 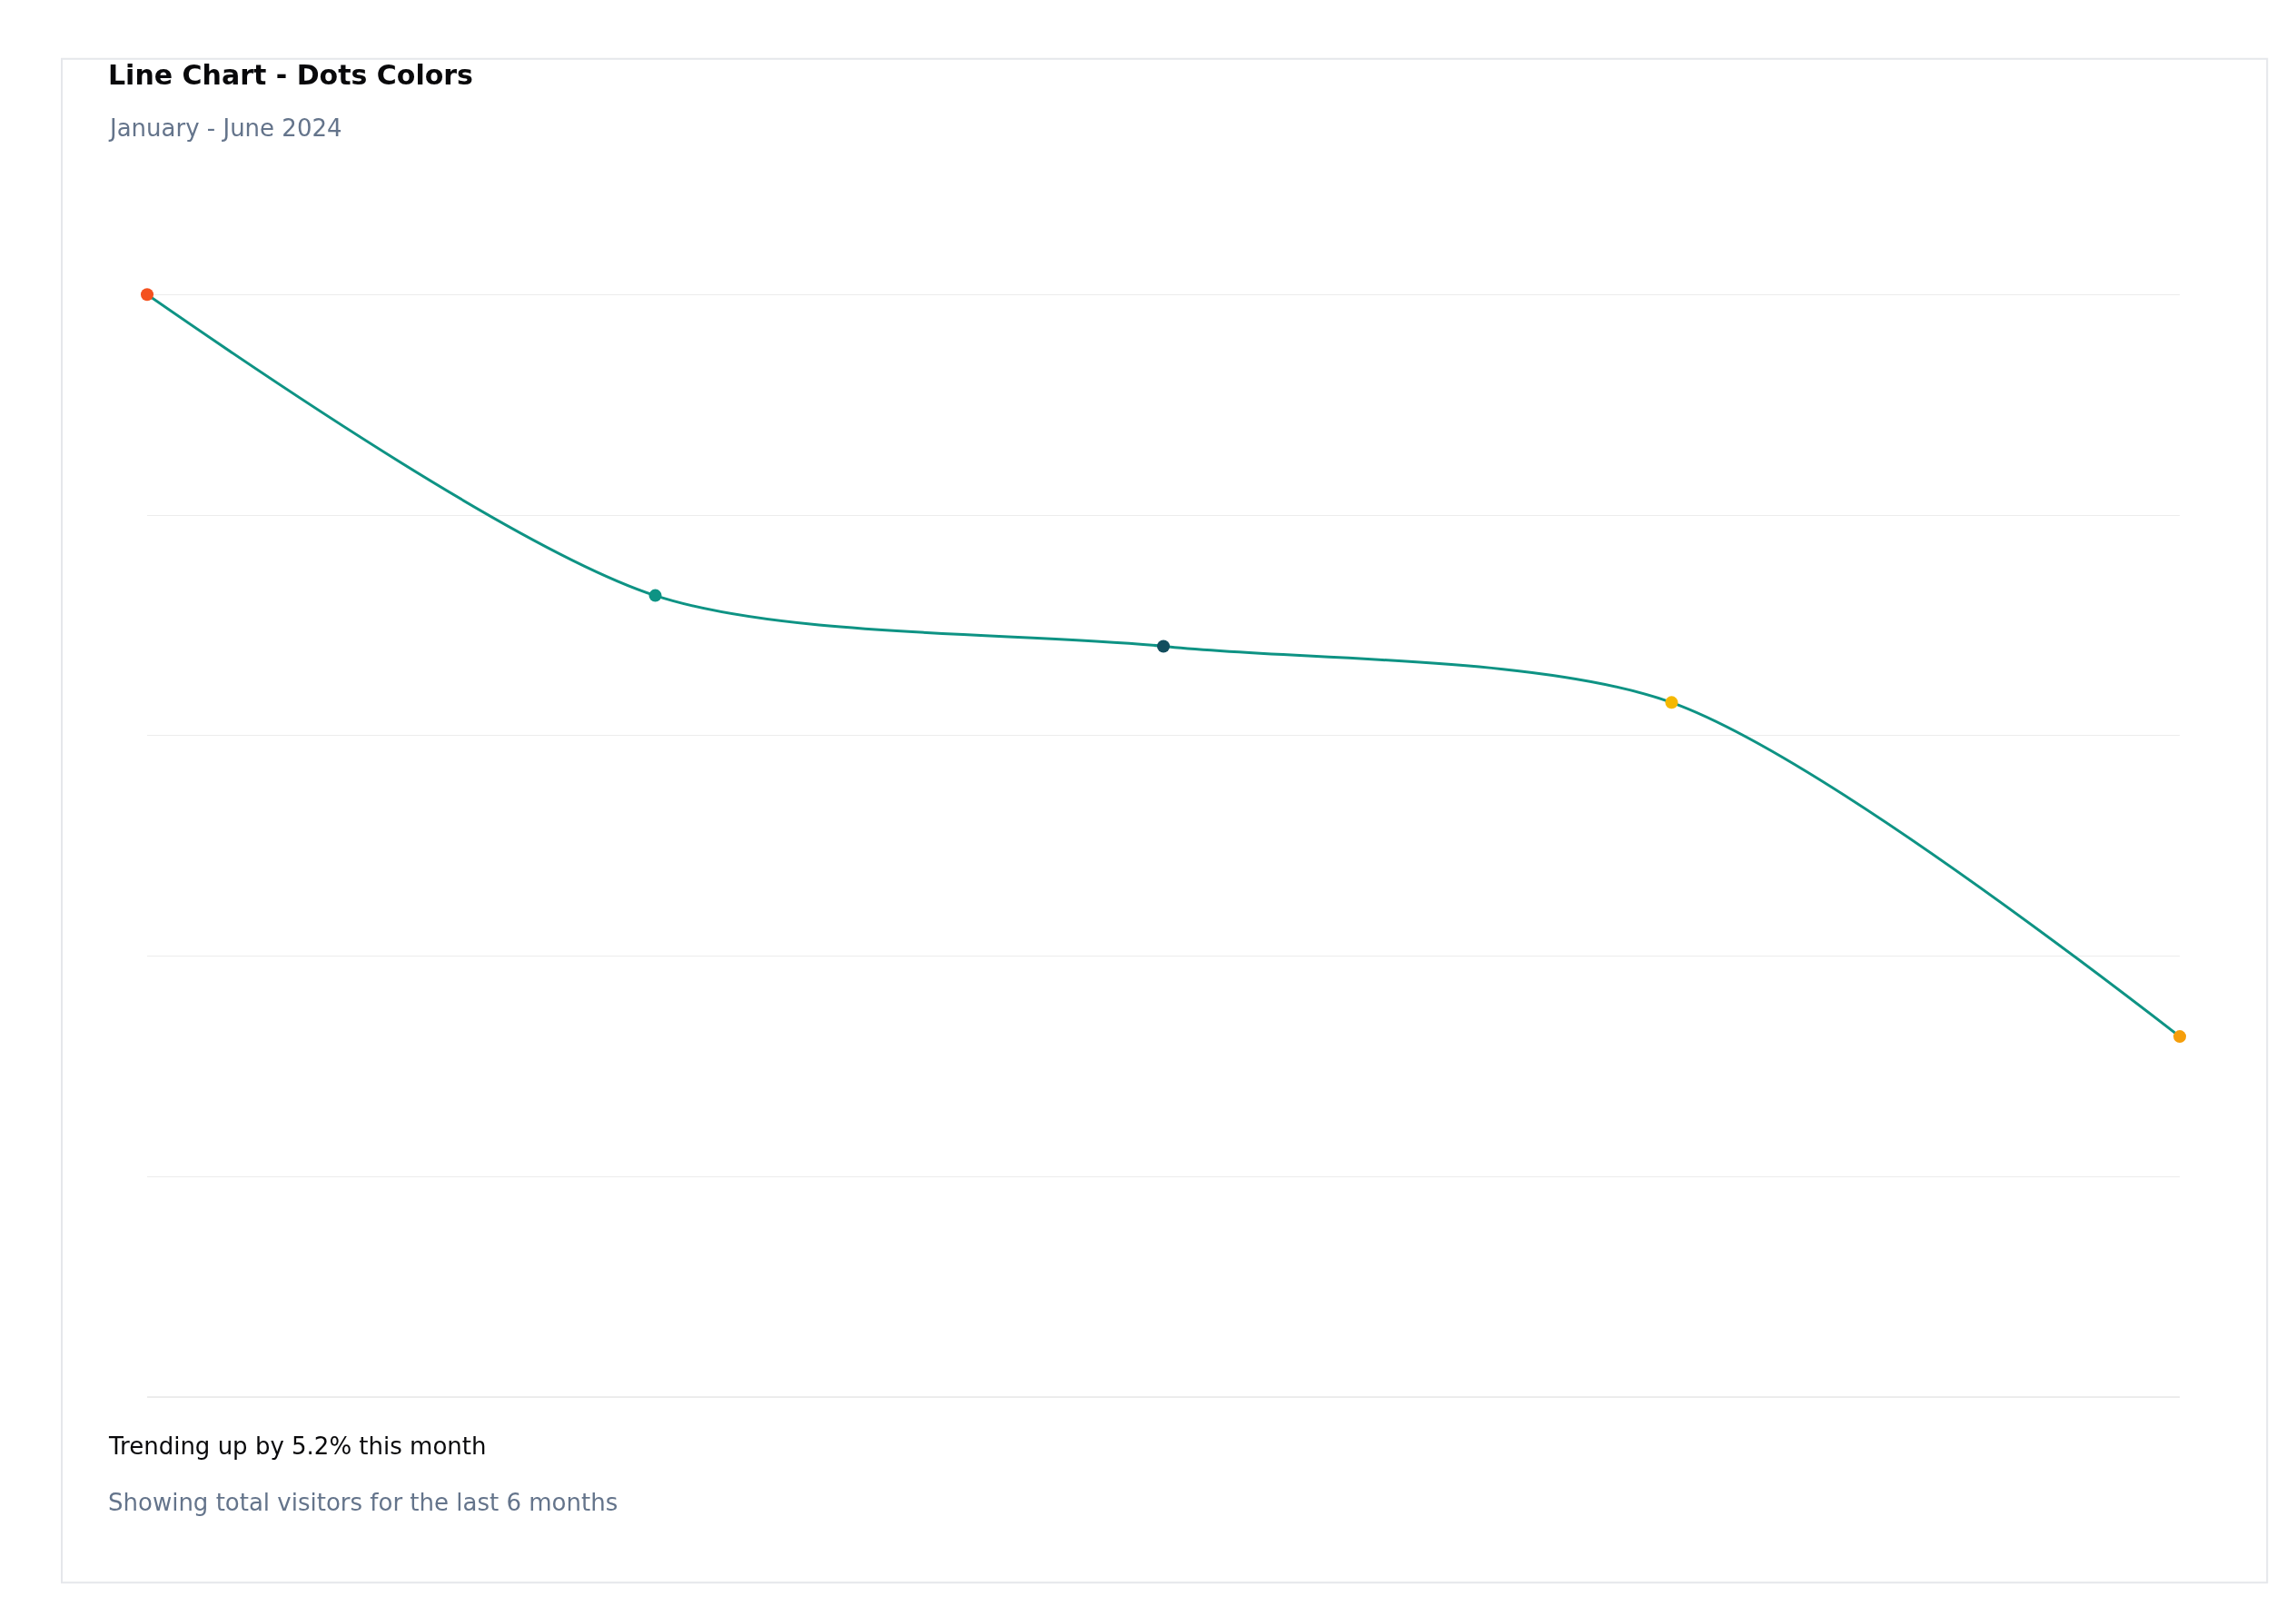 What do you see at coordinates (297, 1446) in the screenshot?
I see `text: Trending up by 5.2% this month` at bounding box center [297, 1446].